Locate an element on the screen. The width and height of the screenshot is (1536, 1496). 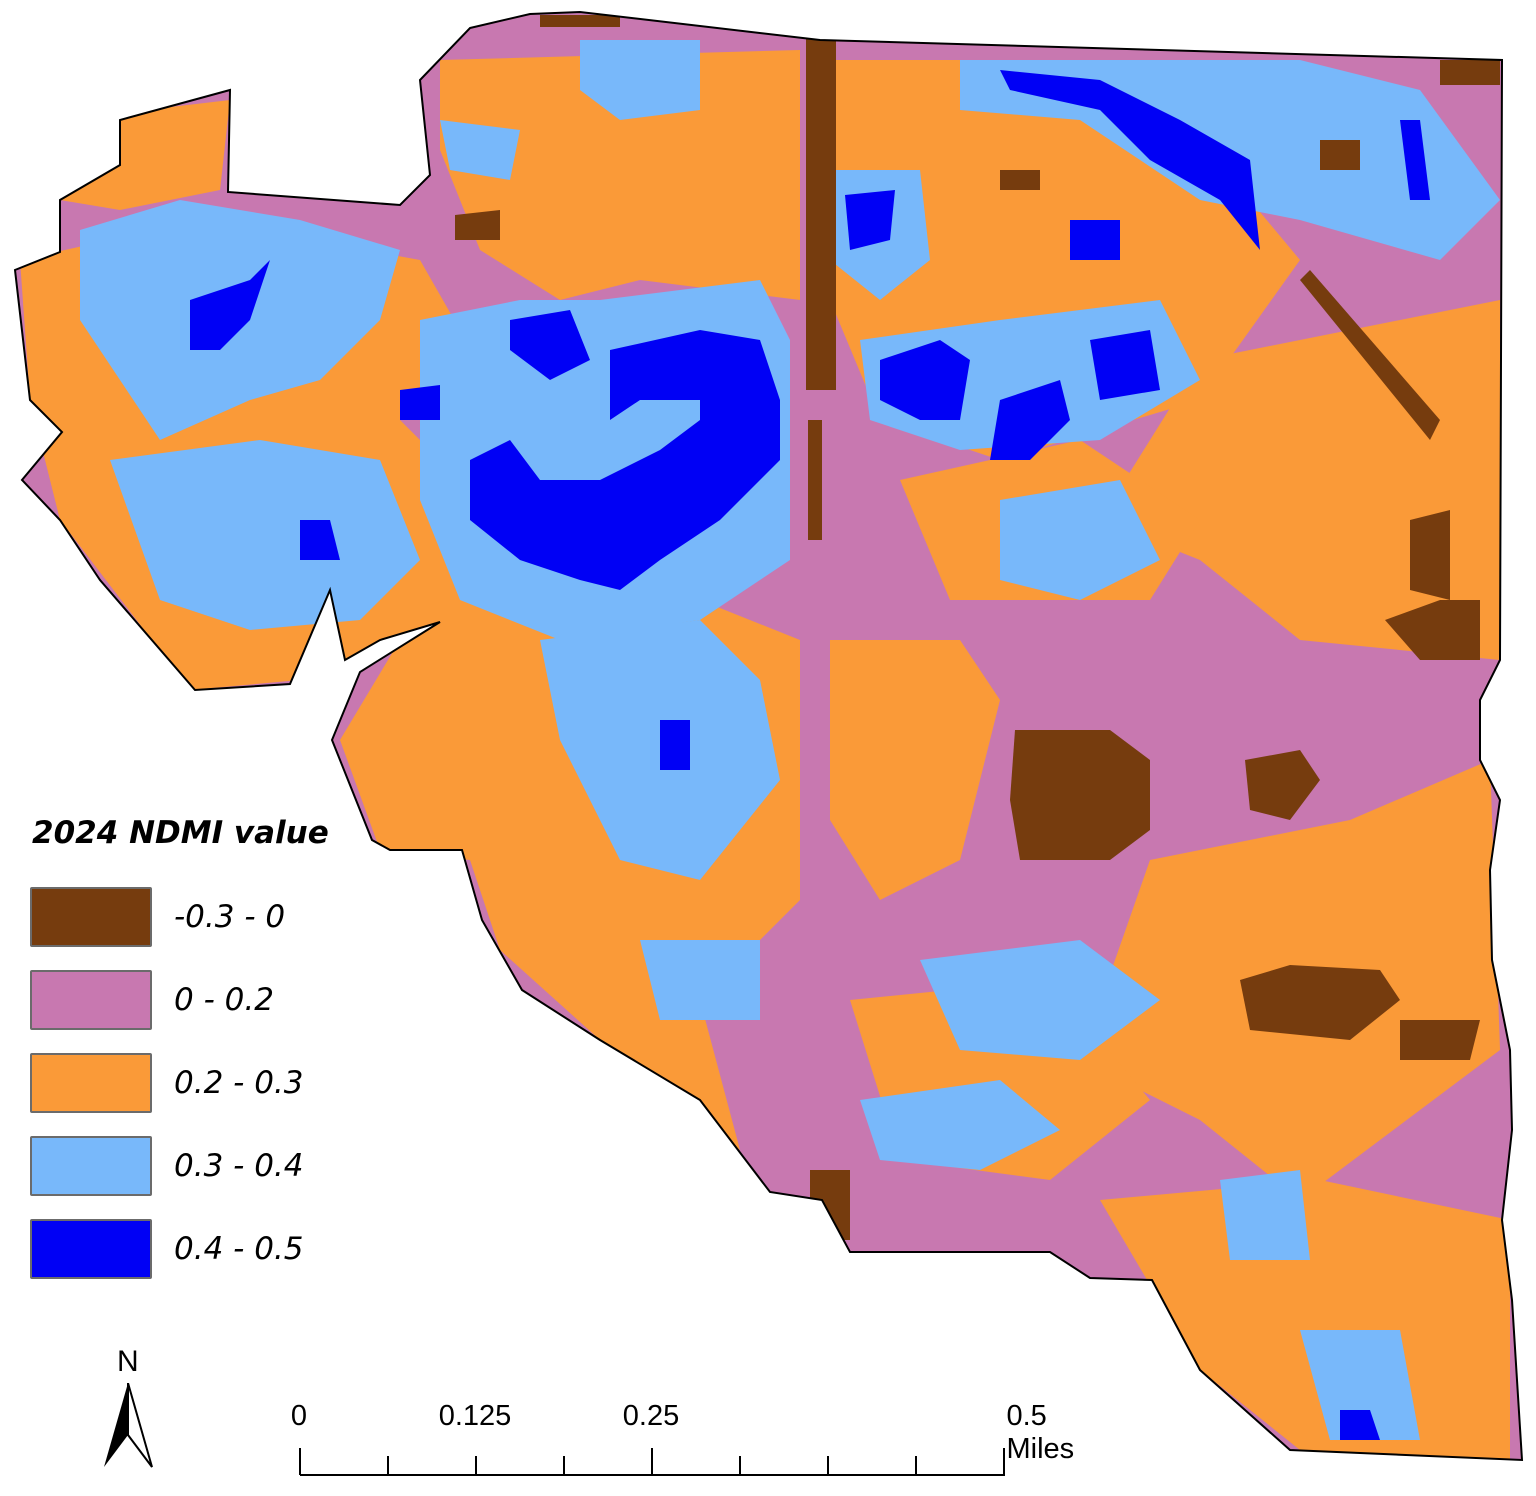
legend-item: 0.2 - 0.3 is located at coordinates (179, 1082).